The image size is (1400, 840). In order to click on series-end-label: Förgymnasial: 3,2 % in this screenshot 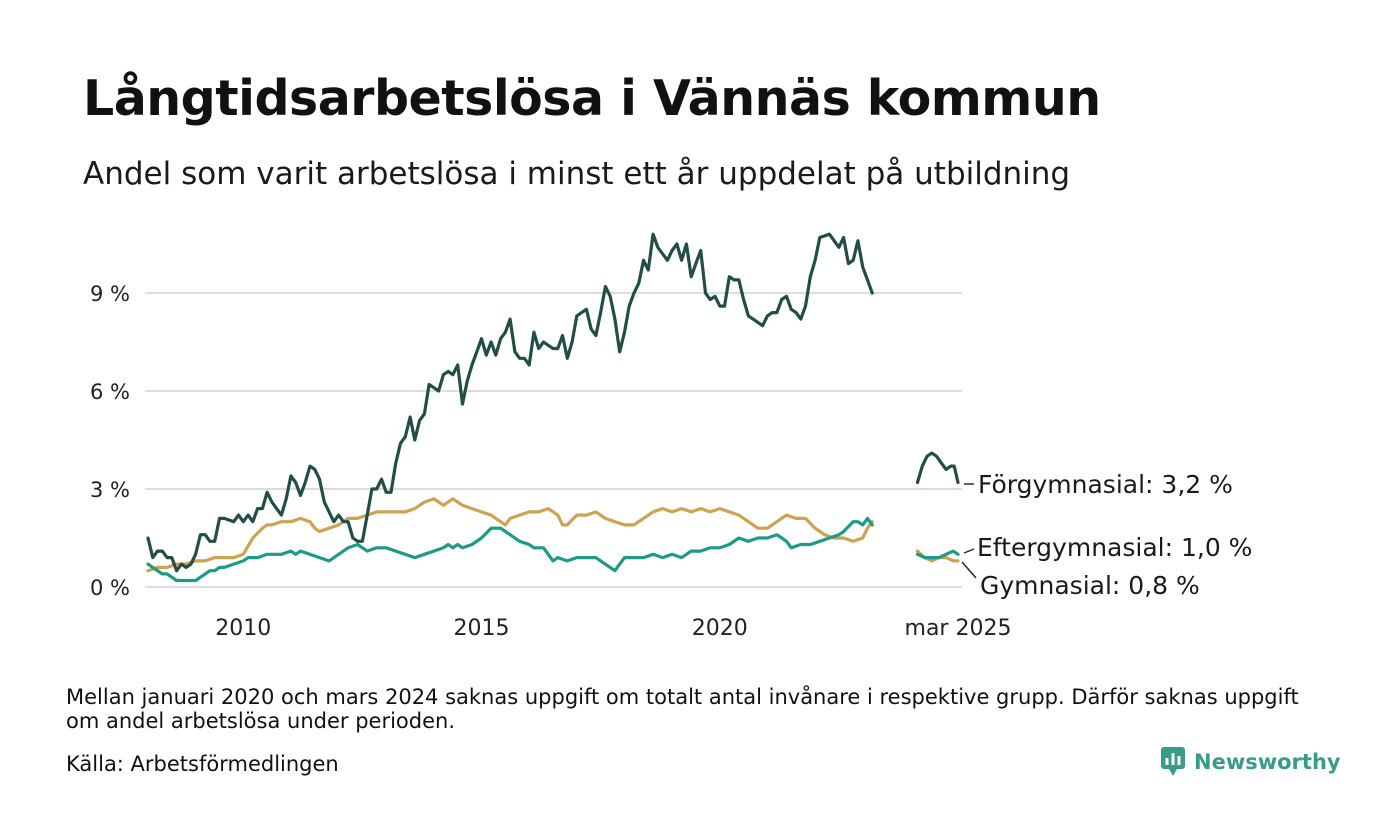, I will do `click(1105, 484)`.